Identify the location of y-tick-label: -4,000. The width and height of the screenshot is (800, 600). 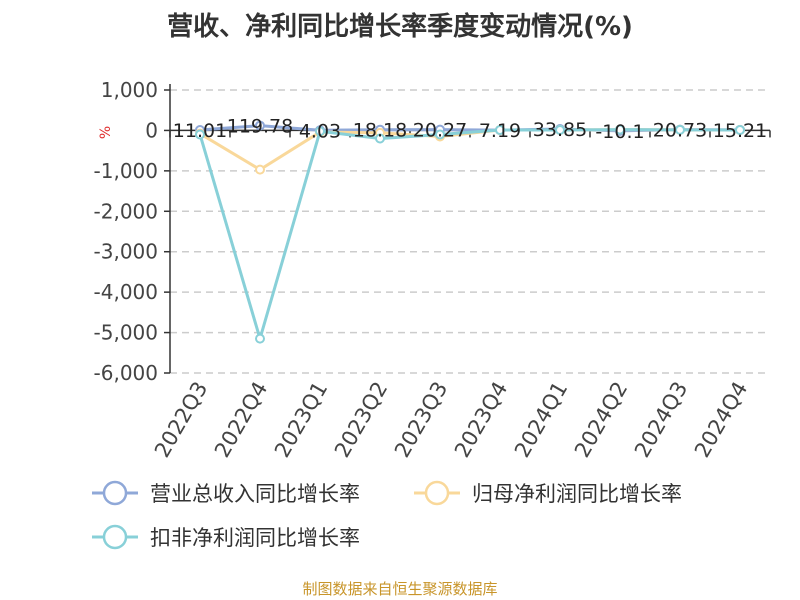
(126, 292).